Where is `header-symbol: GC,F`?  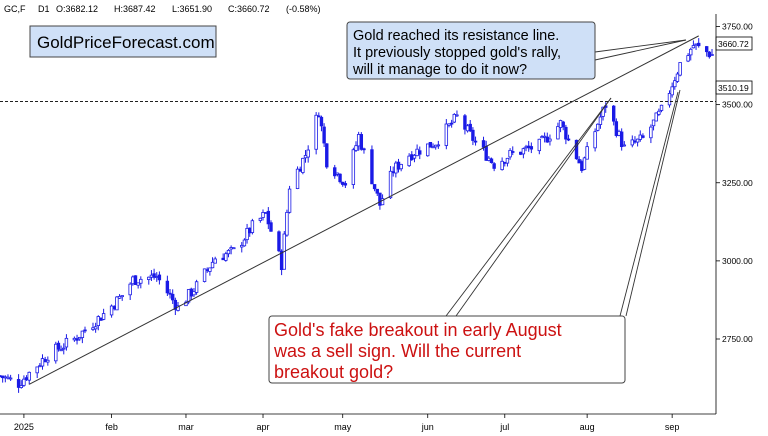
header-symbol: GC,F is located at coordinates (15, 9).